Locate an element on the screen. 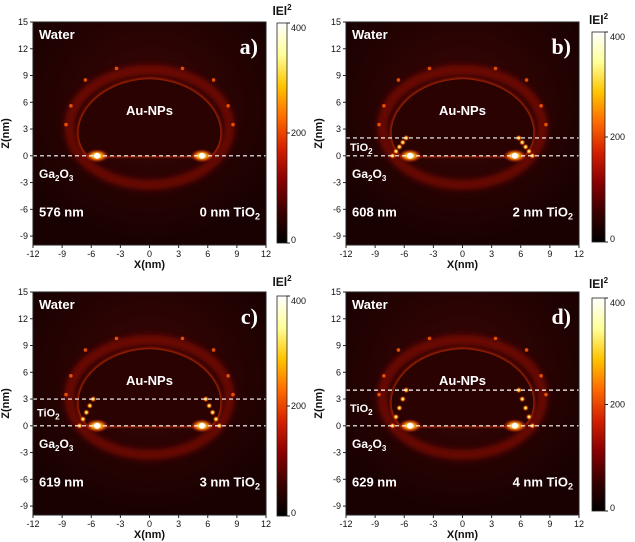 The image size is (635, 542). label-wavelength: 619 nm is located at coordinates (61, 481).